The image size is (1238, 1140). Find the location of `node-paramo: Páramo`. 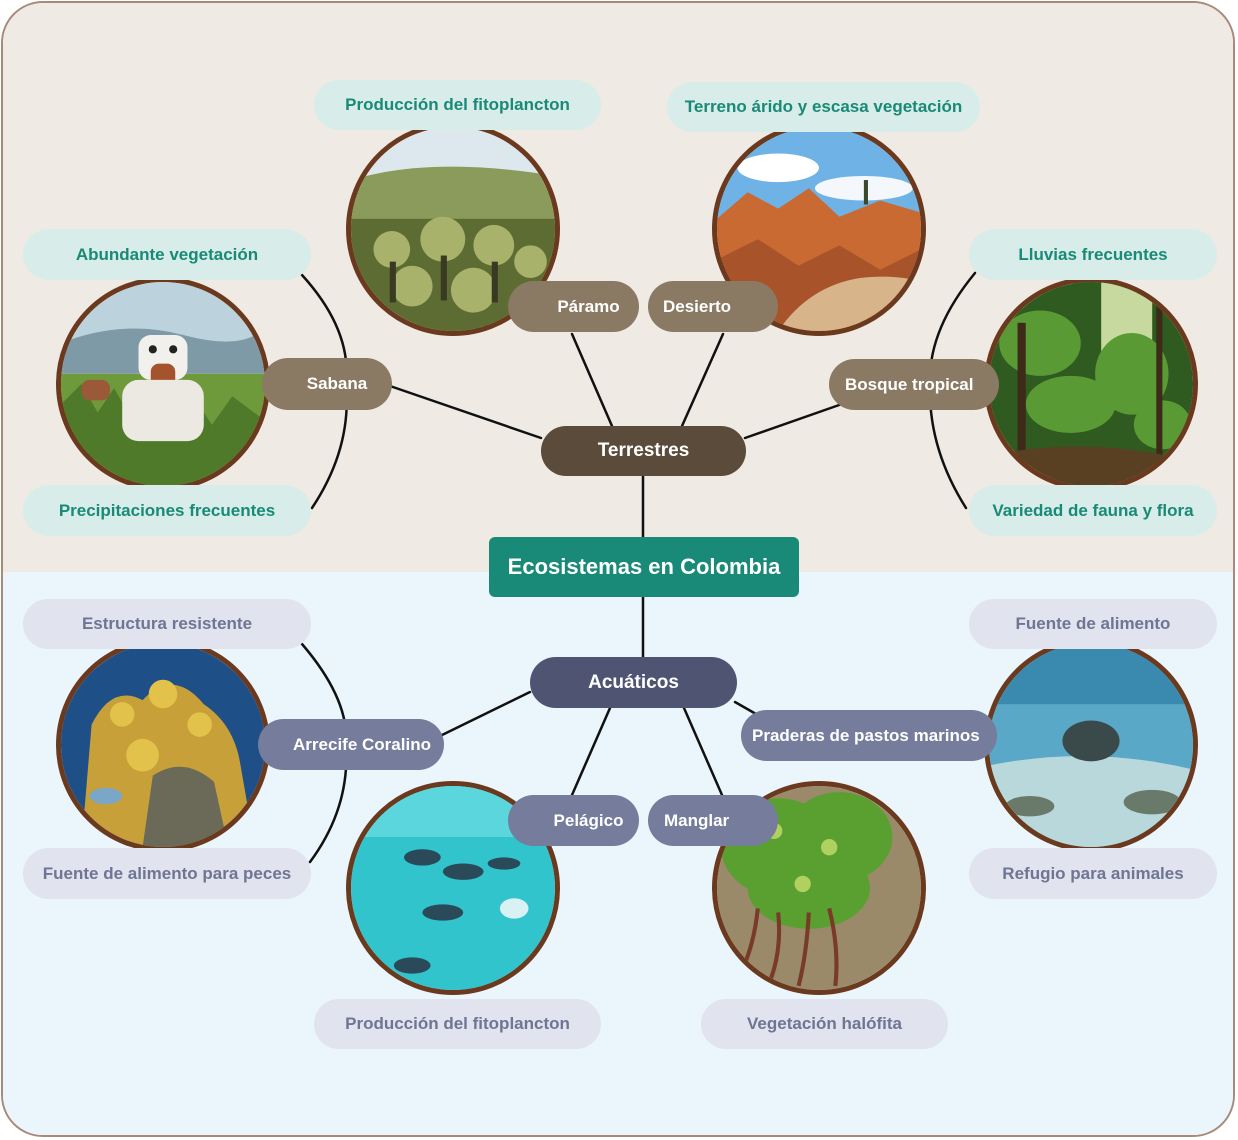

node-paramo: Páramo is located at coordinates (573, 306).